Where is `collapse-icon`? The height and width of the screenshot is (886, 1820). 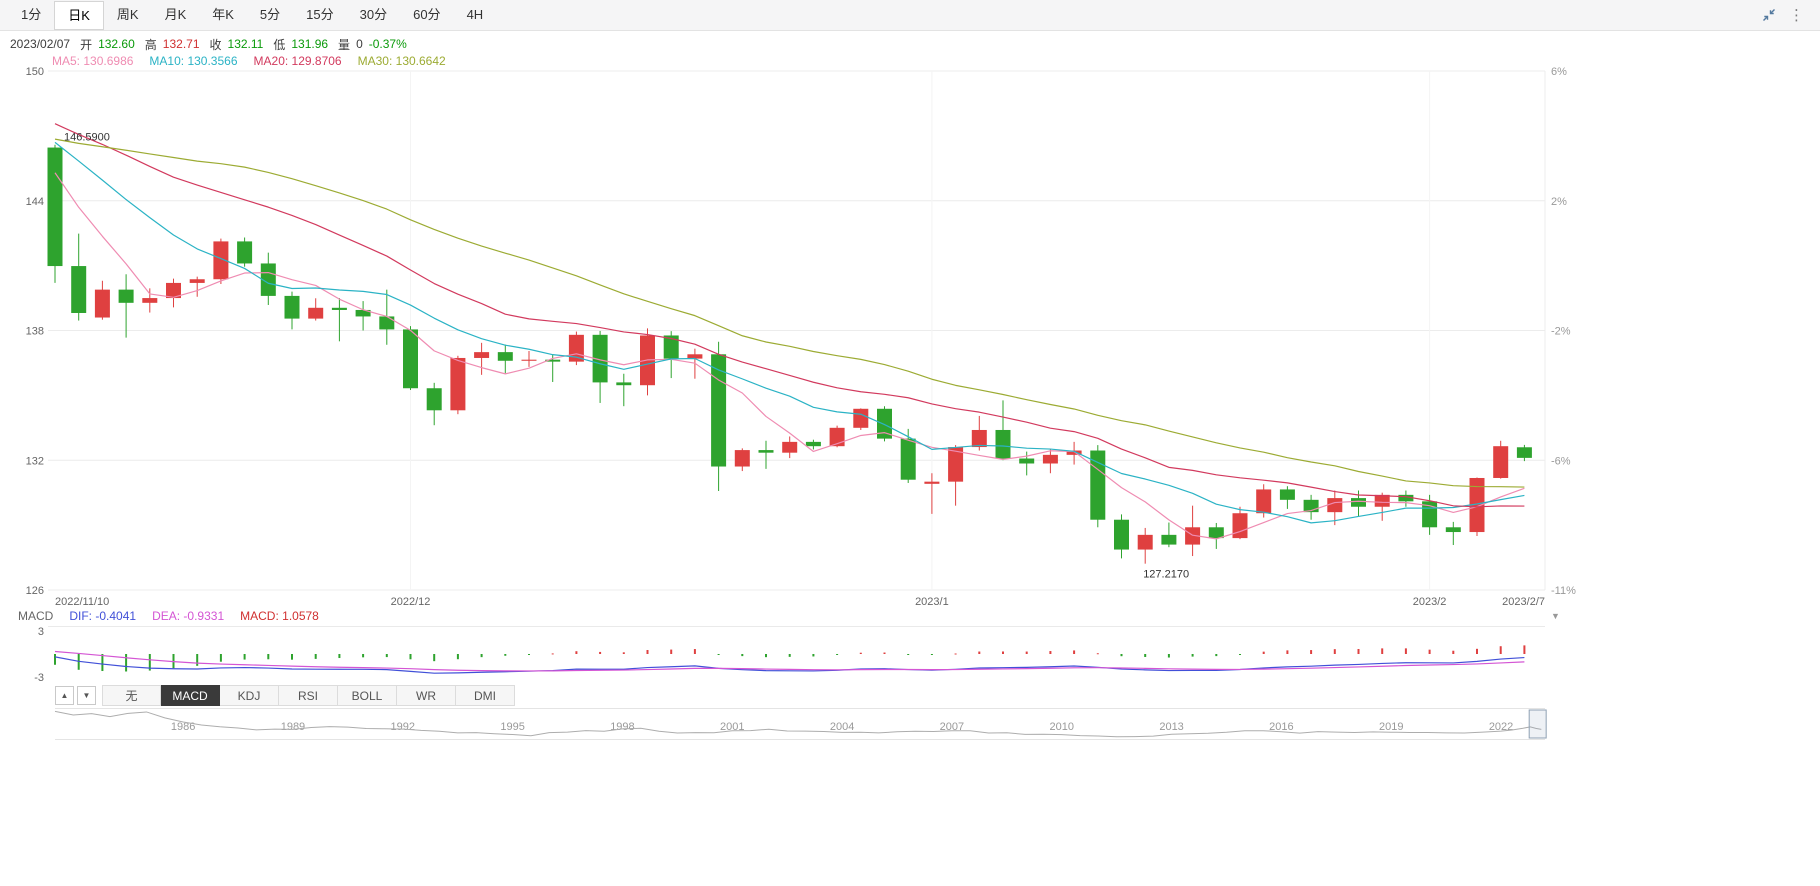 collapse-icon is located at coordinates (1769, 15).